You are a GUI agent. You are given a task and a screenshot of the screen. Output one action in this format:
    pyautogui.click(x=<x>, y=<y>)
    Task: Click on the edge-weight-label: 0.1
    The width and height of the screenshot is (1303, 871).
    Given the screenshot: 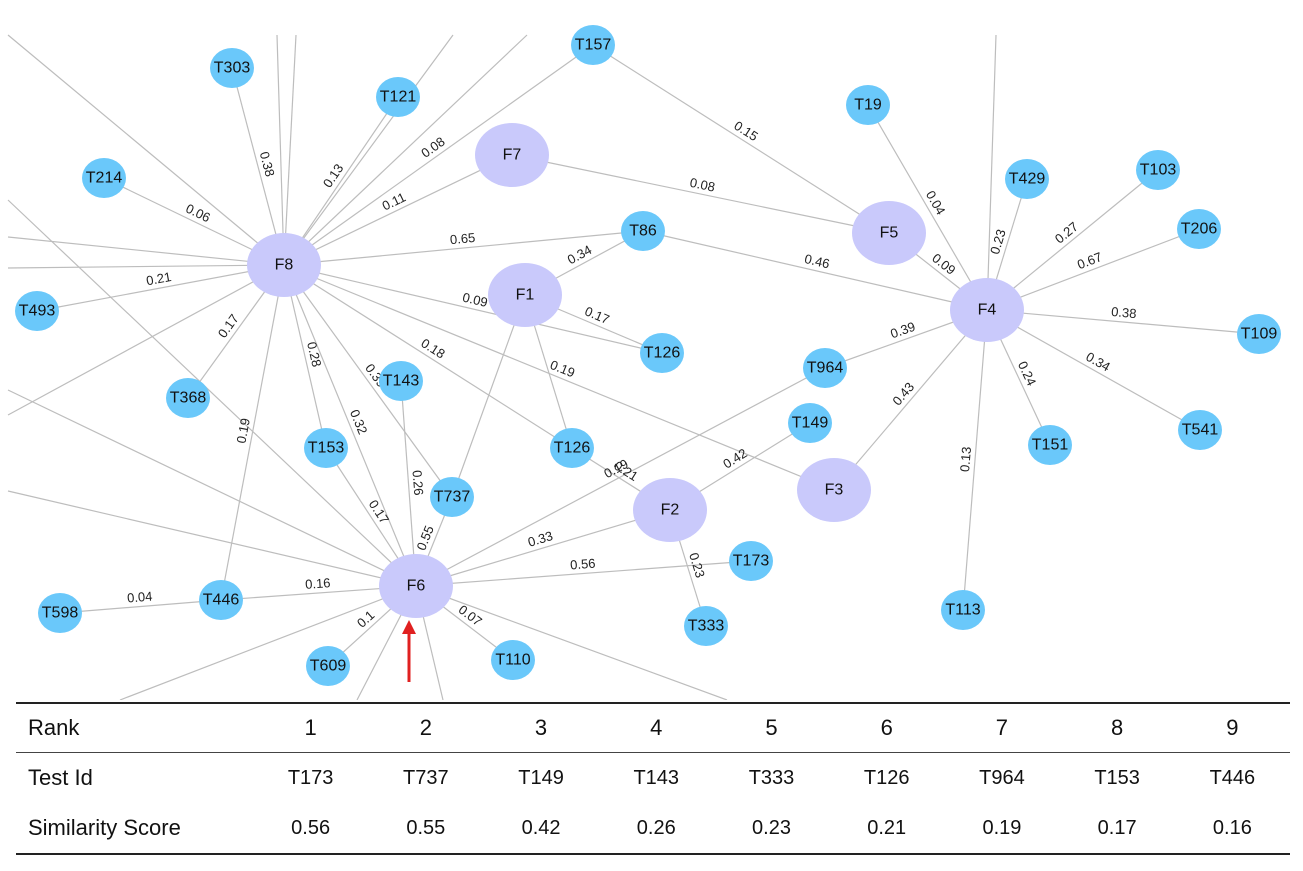 What is the action you would take?
    pyautogui.click(x=365, y=618)
    